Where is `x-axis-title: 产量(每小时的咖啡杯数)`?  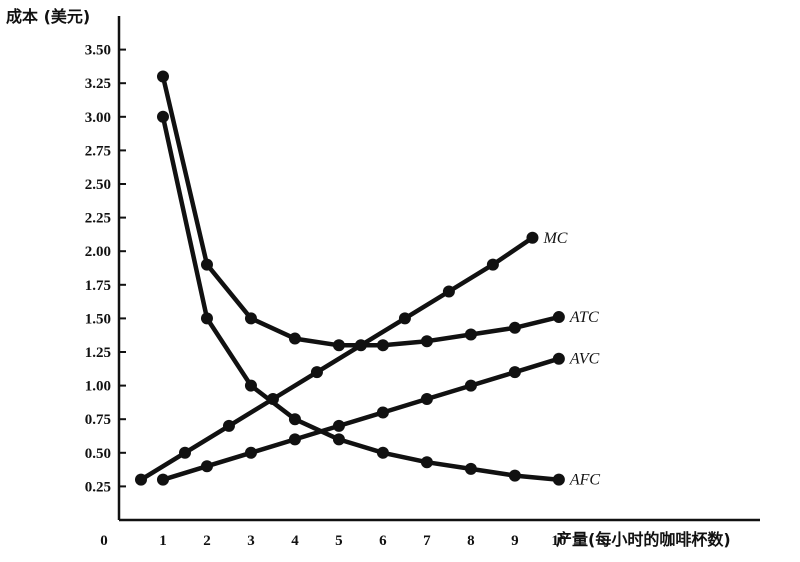
x-axis-title: 产量(每小时的咖啡杯数) is located at coordinates (643, 539).